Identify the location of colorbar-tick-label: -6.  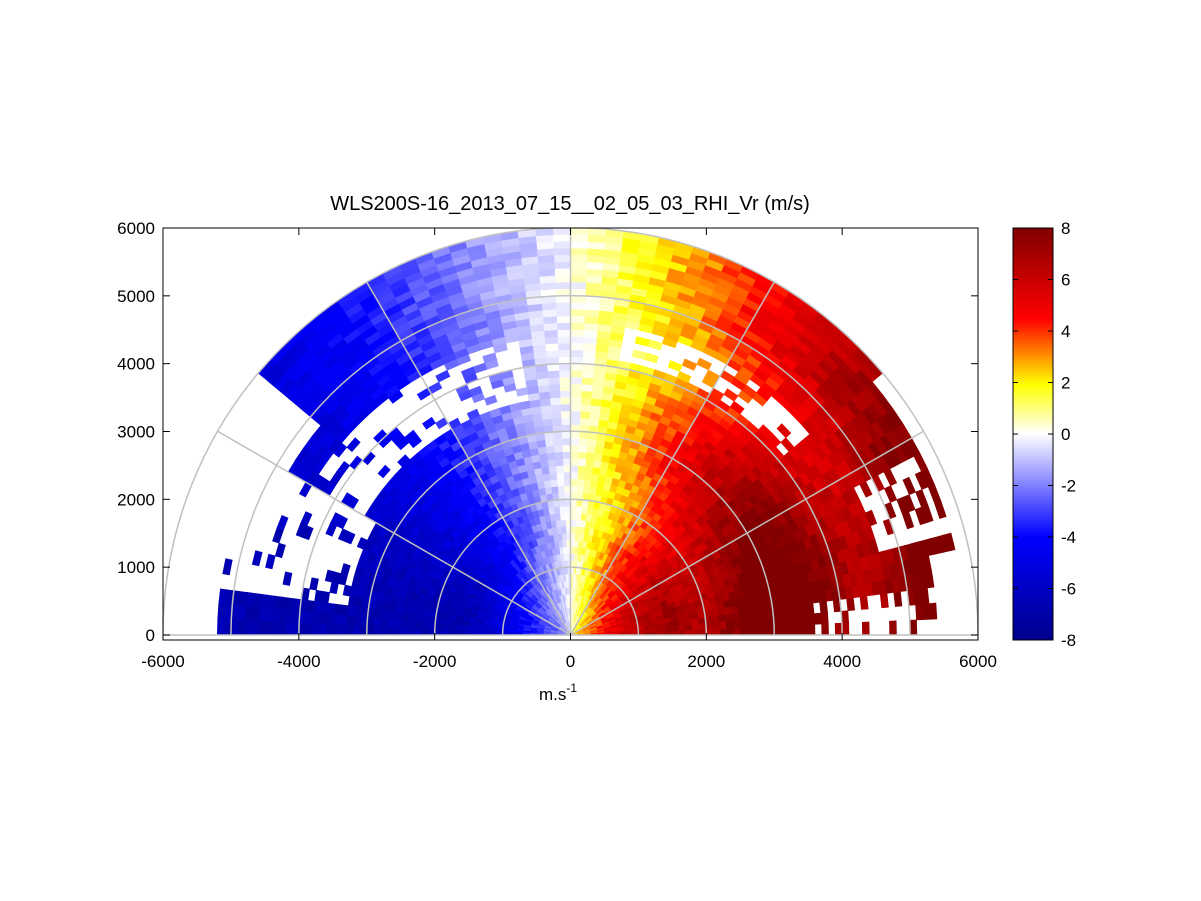
(1068, 589).